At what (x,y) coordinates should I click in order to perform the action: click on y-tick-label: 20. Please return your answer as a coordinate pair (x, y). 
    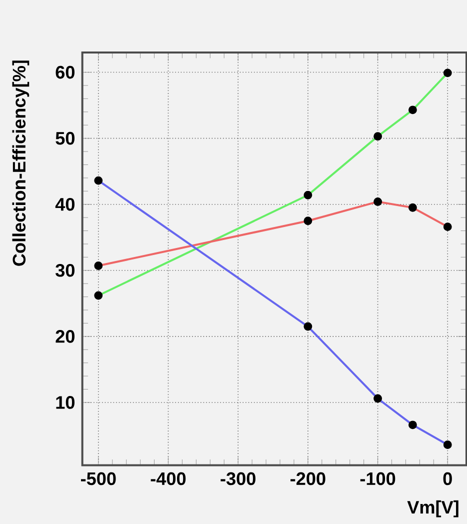
    Looking at the image, I should click on (65, 336).